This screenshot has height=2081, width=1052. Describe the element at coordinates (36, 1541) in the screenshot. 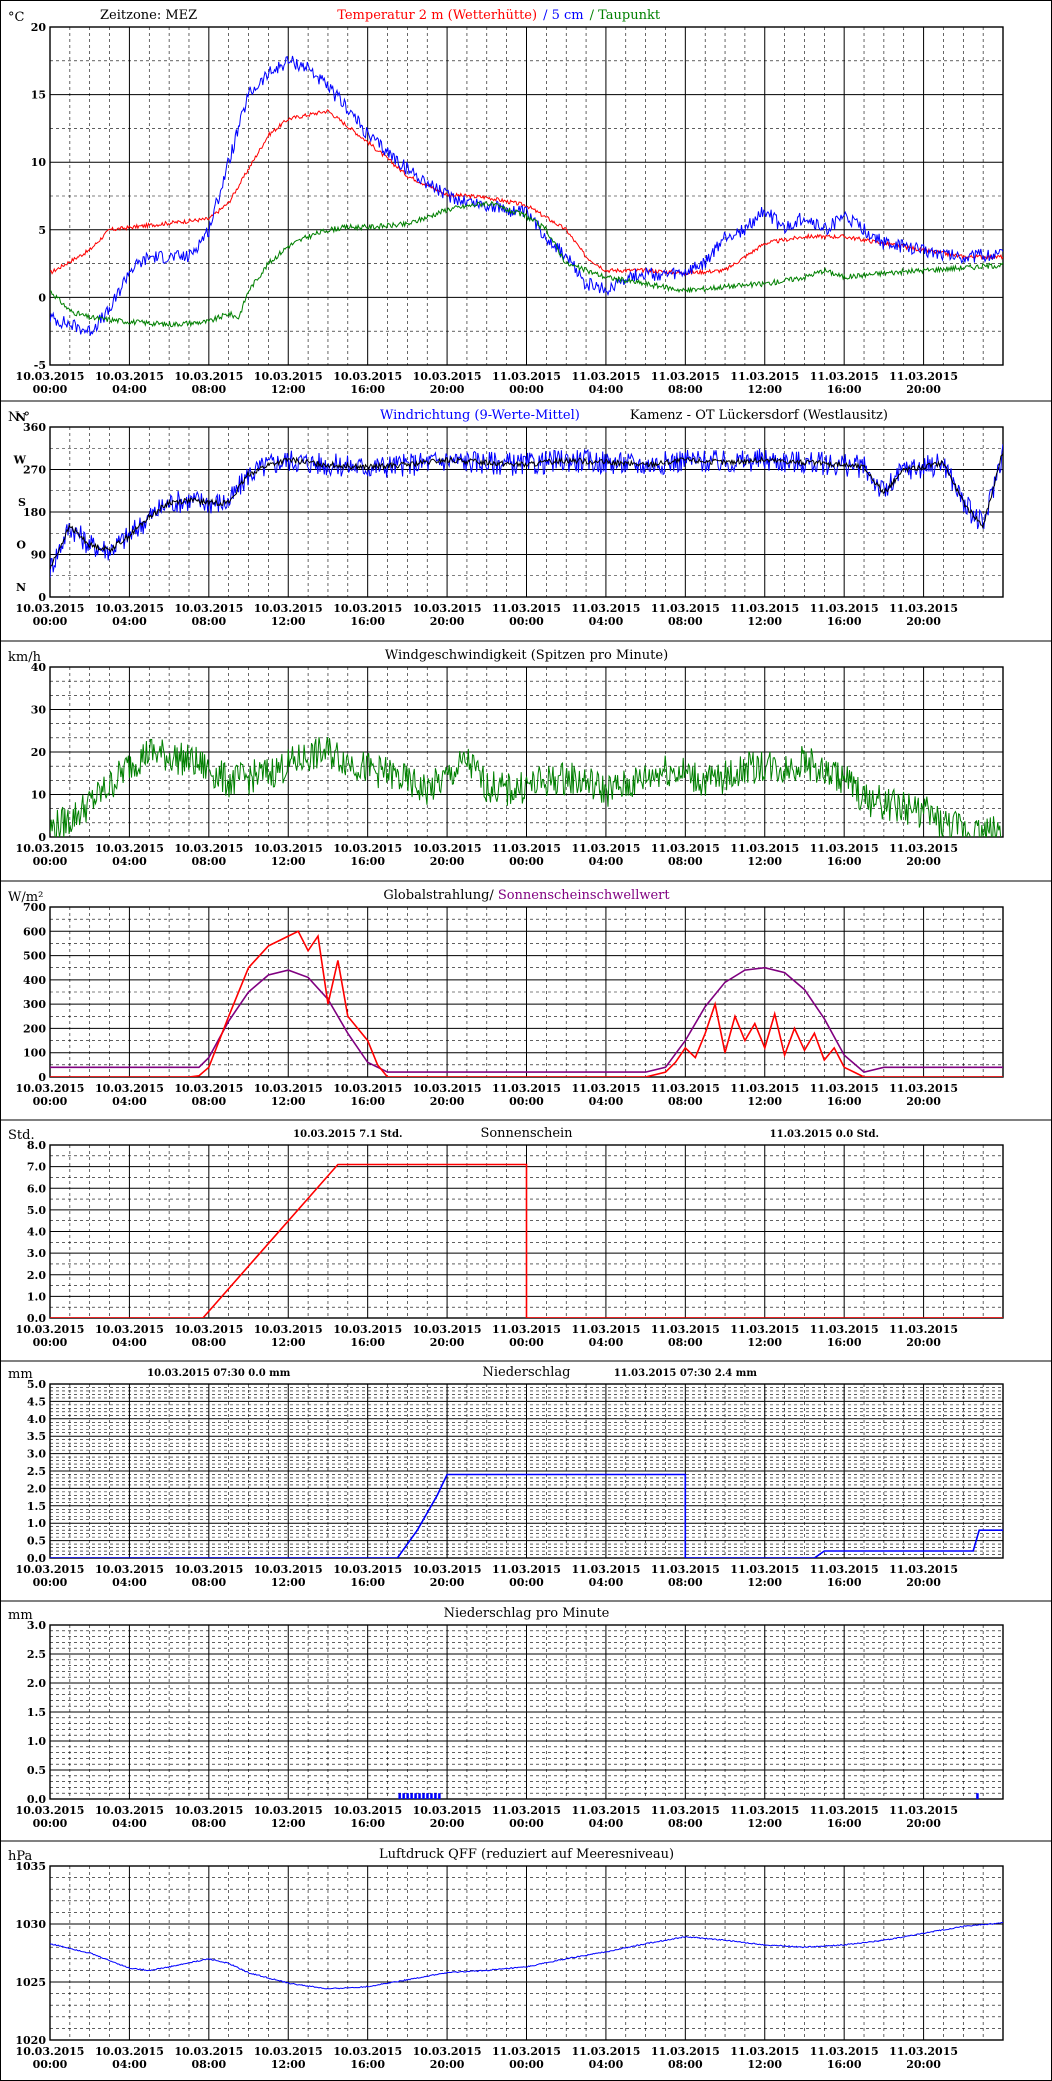

I see `y-tick-label: 0.5` at that location.